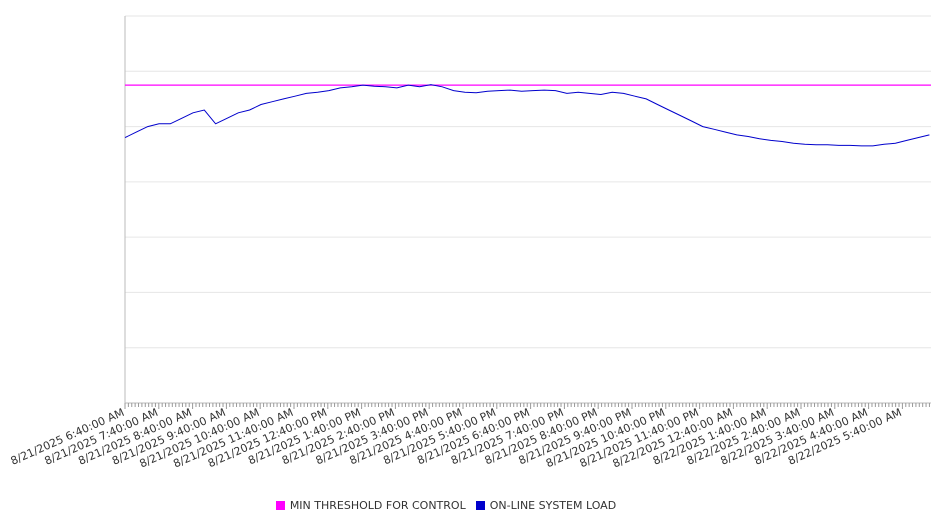  Describe the element at coordinates (377, 505) in the screenshot. I see `legend-label-threshold: MIN THRESHOLD FOR CONTROL` at that location.